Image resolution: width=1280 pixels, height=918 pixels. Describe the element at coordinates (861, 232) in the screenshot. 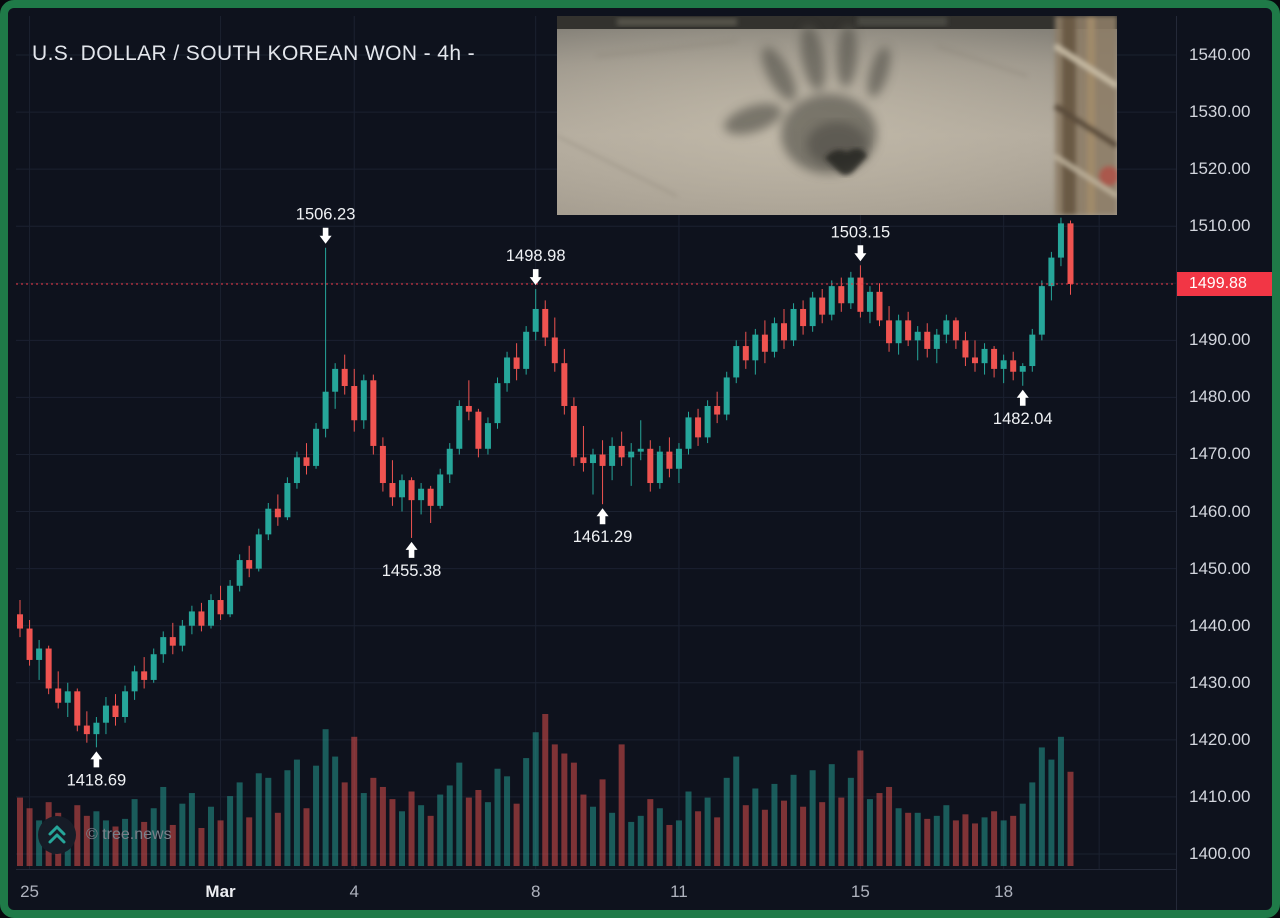

I see `annotation-label: 1503.15` at that location.